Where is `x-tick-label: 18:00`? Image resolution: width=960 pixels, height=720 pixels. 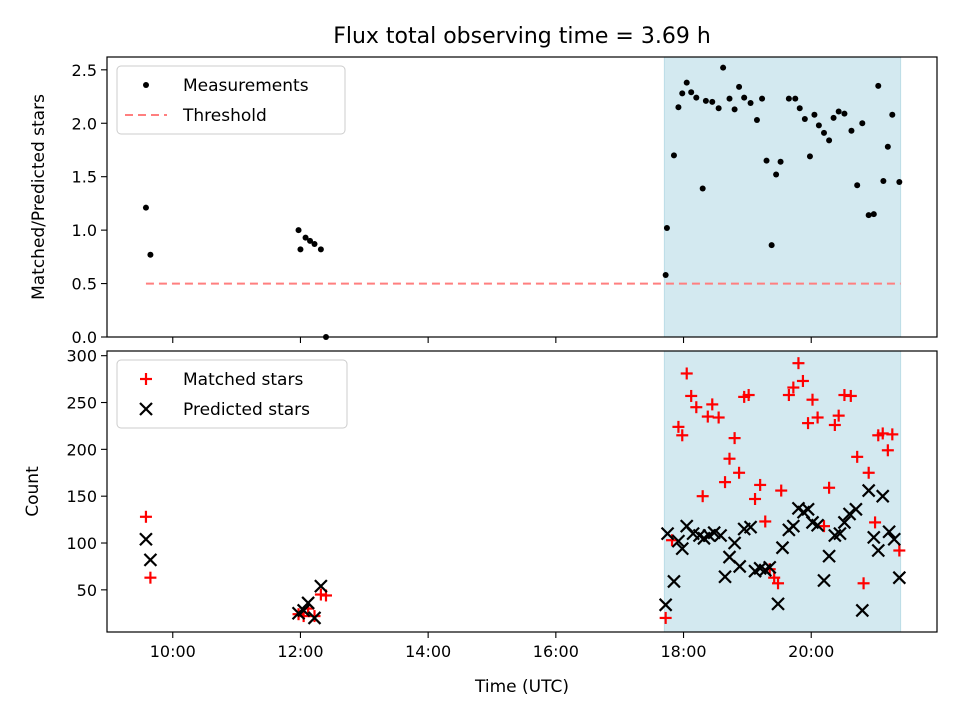 x-tick-label: 18:00 is located at coordinates (683, 651).